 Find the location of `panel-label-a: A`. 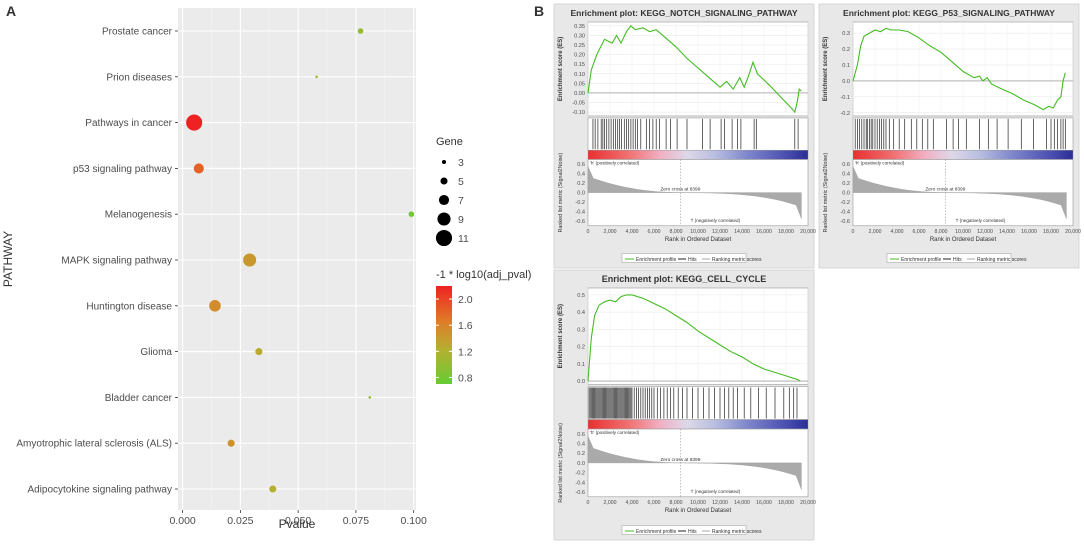

panel-label-a: A is located at coordinates (11, 11).